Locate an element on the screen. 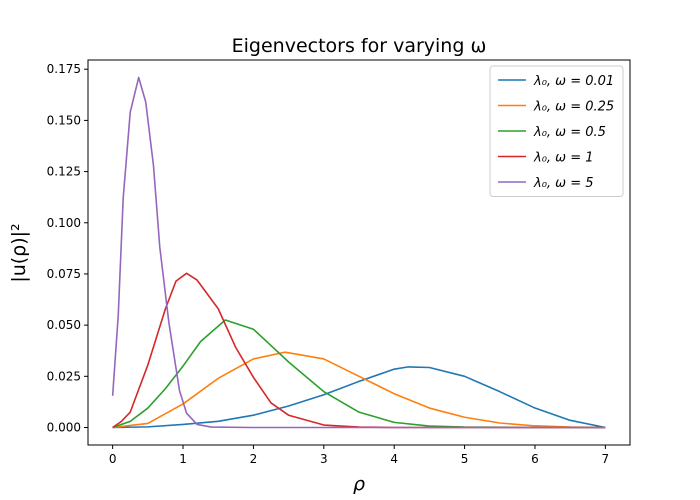 This screenshot has width=700, height=500. y-tick-label: 0.050 is located at coordinates (64, 325).